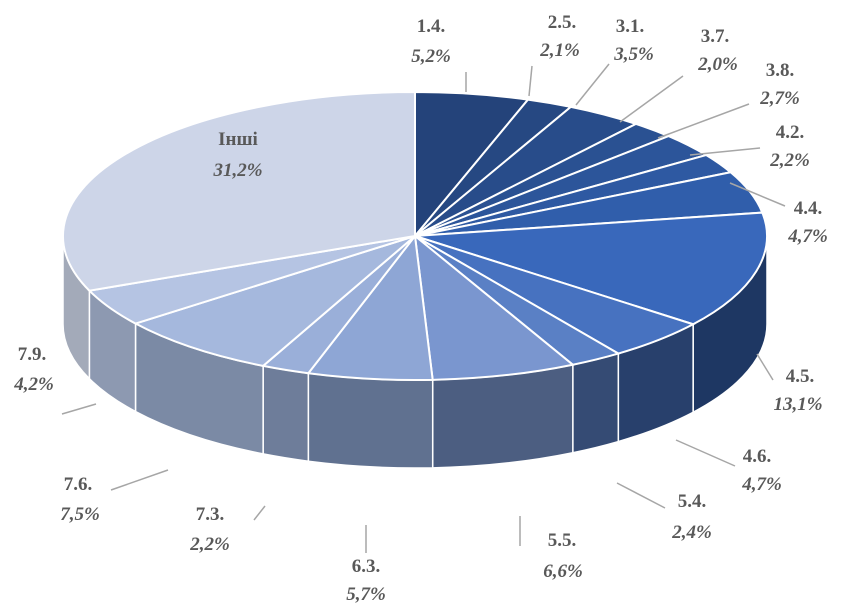  I want to click on slice-value-label-7: 13,1%, so click(797, 404).